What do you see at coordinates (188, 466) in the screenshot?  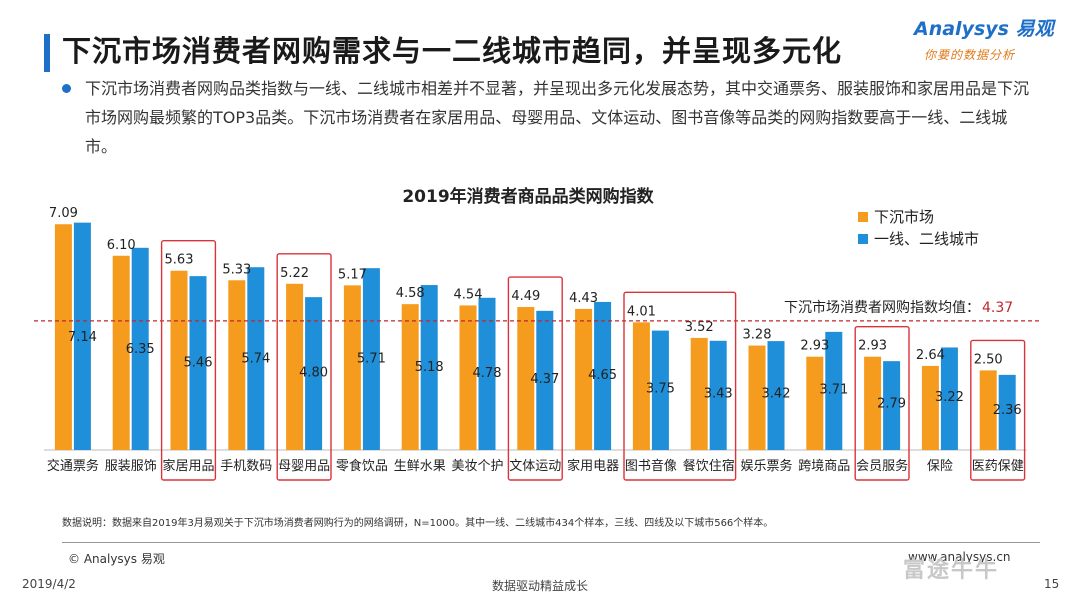 I see `x-tick-label-家居用品: 家居用品` at bounding box center [188, 466].